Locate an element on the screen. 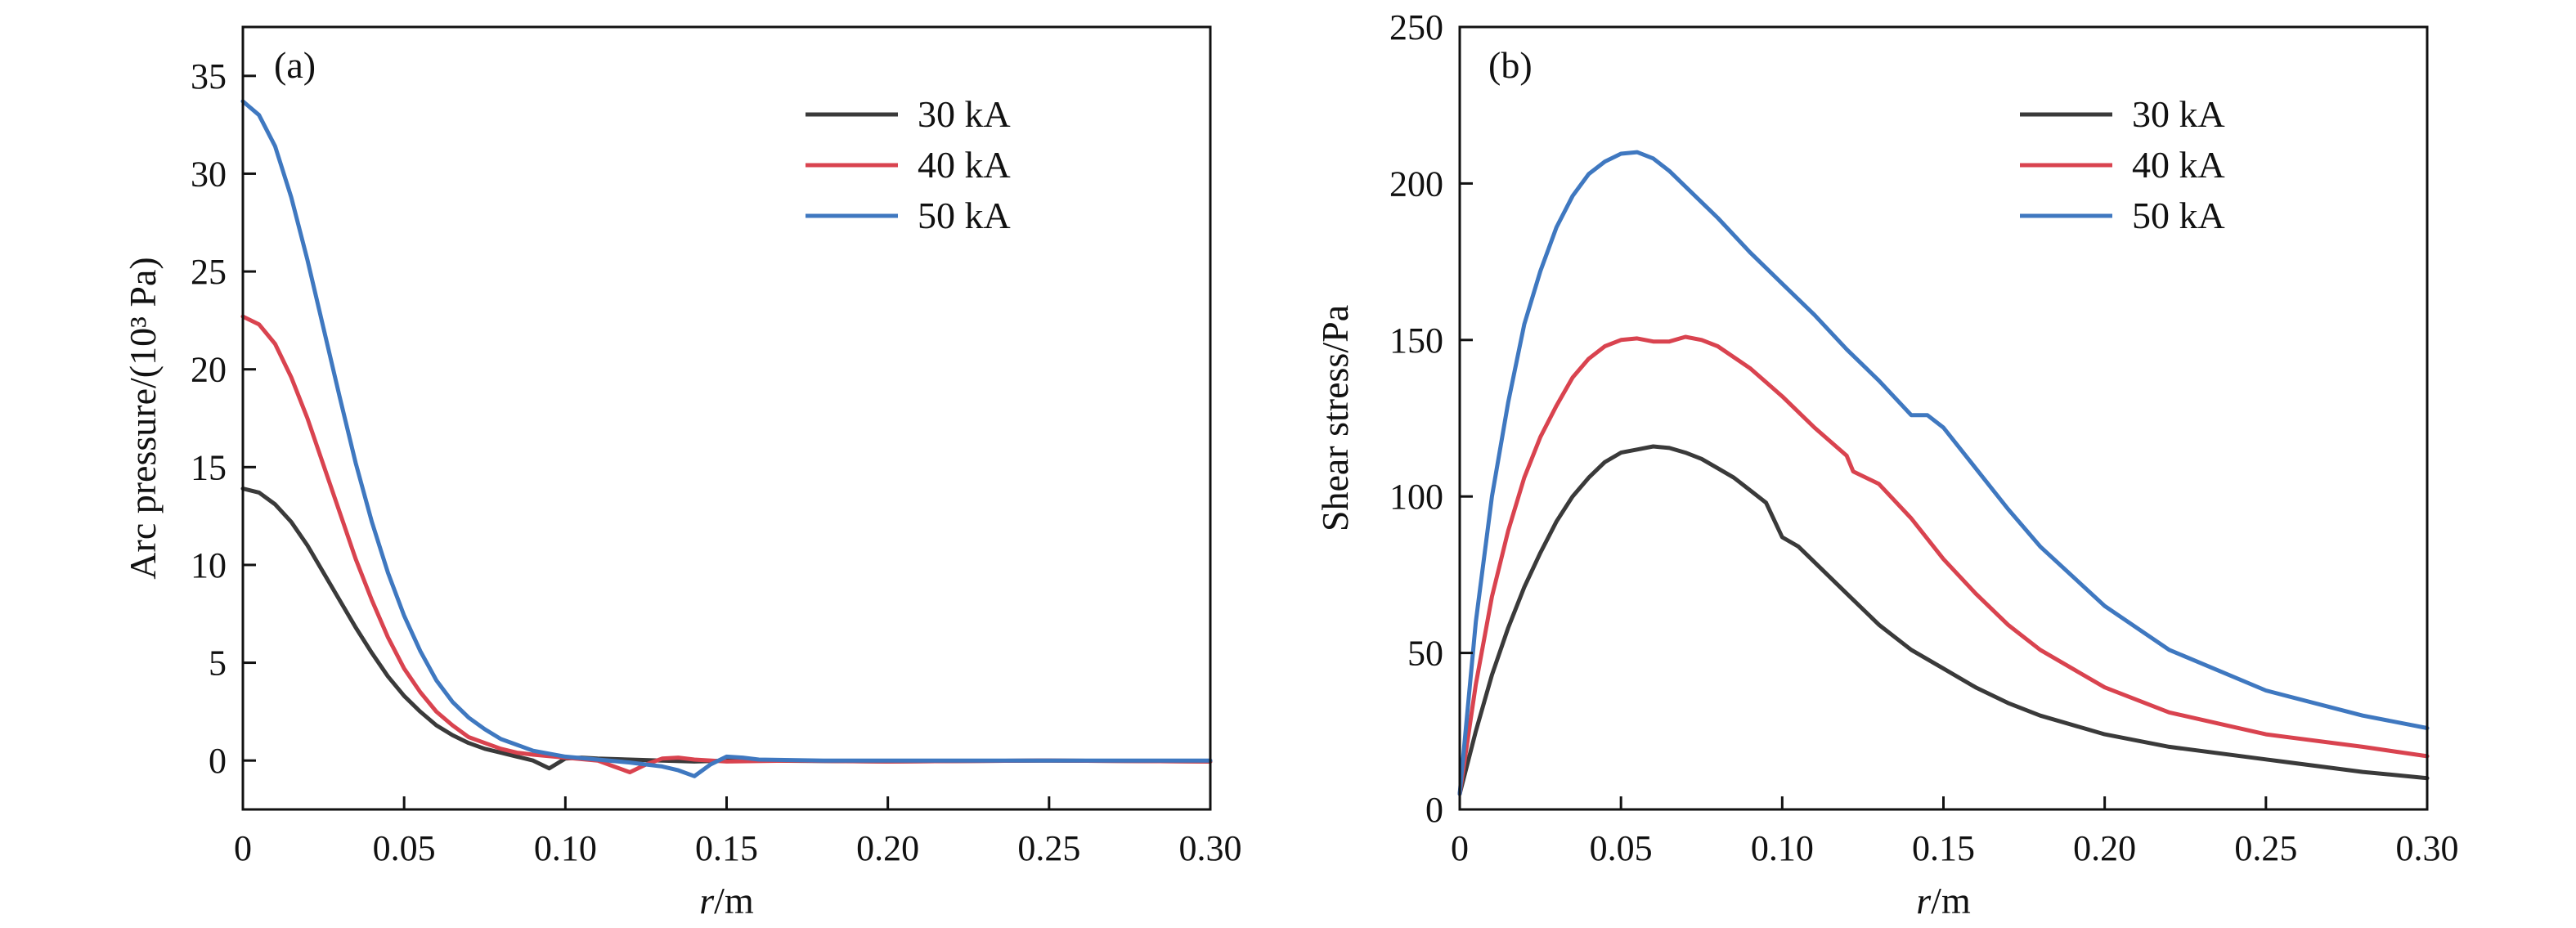 Image resolution: width=2576 pixels, height=928 pixels. y-tick-label: 35 is located at coordinates (209, 76).